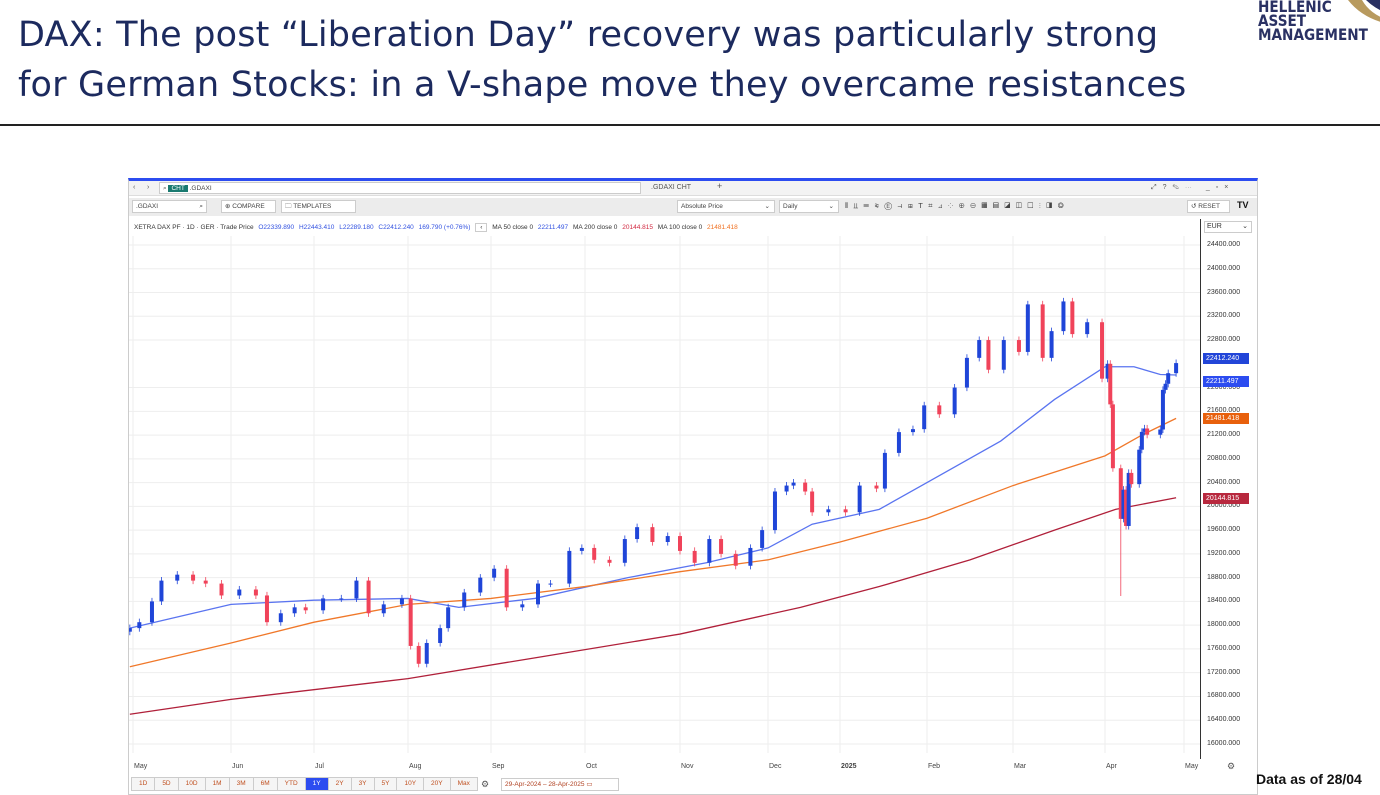 This screenshot has width=1380, height=795. What do you see at coordinates (720, 186) in the screenshot?
I see `add-tab-button: +` at bounding box center [720, 186].